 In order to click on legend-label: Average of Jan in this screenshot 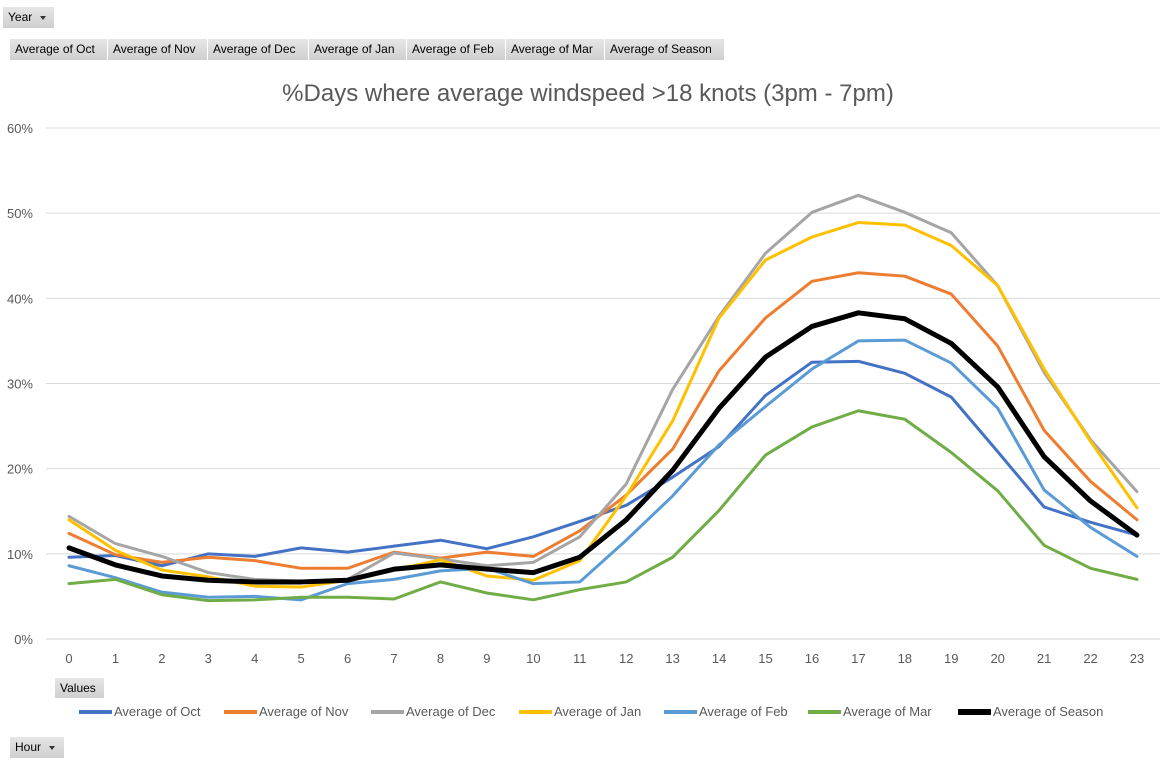, I will do `click(598, 711)`.